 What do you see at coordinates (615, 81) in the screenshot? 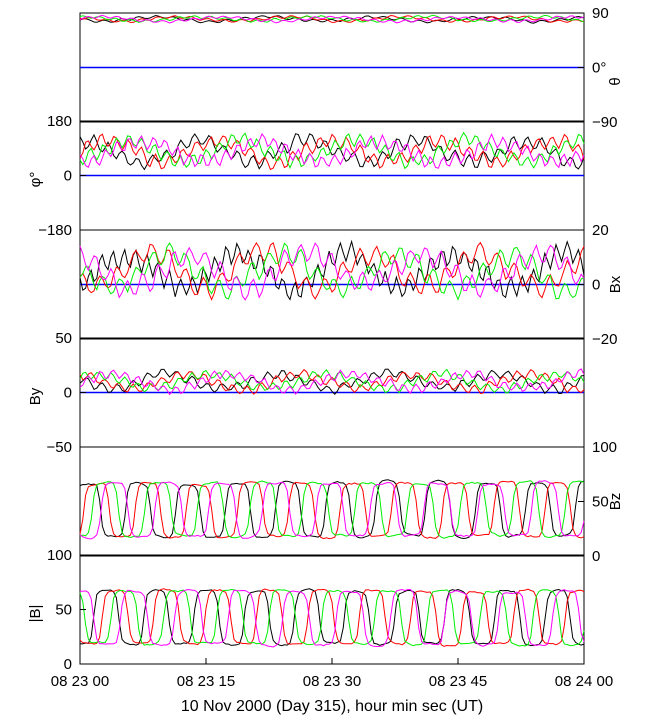
I see `panel-label-theta: θ` at bounding box center [615, 81].